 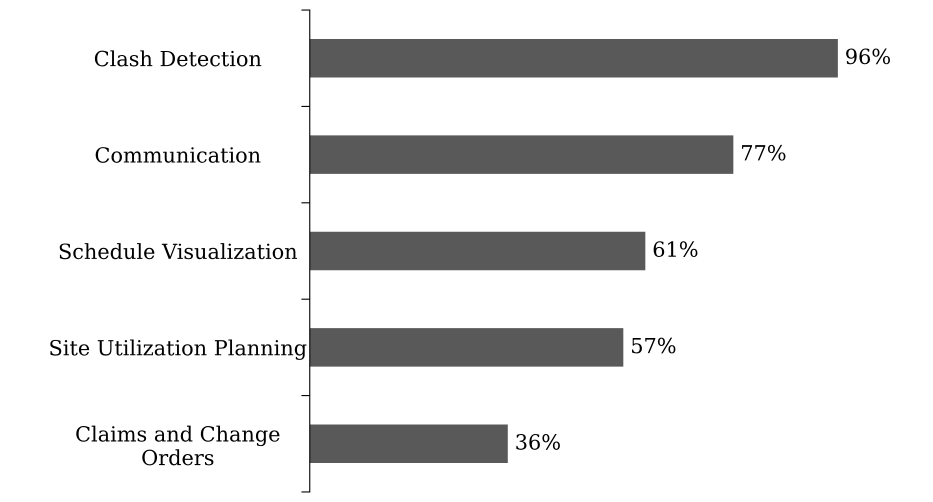 What do you see at coordinates (868, 56) in the screenshot?
I see `data-label: 96%` at bounding box center [868, 56].